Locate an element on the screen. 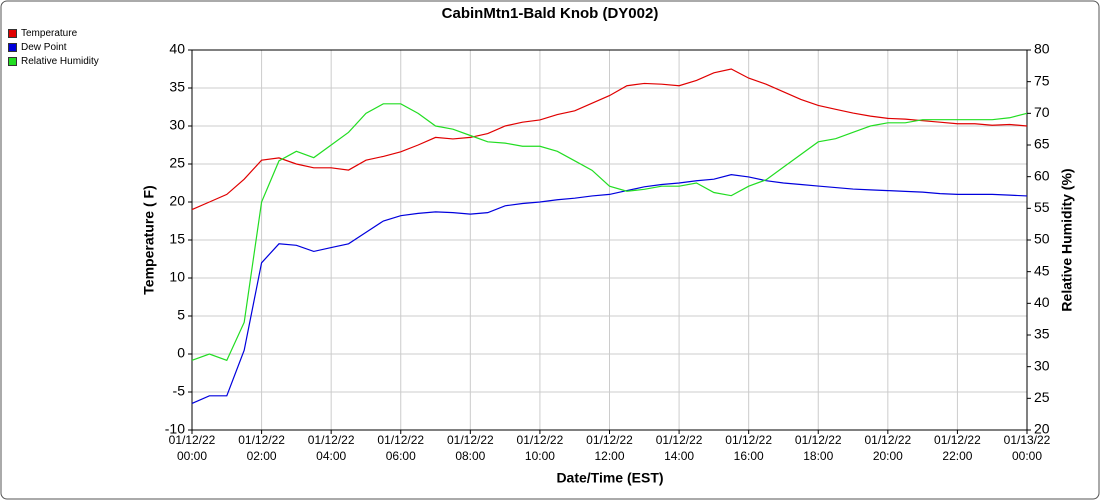  x-tick-label: 01/12/22 16:00 is located at coordinates (749, 448).